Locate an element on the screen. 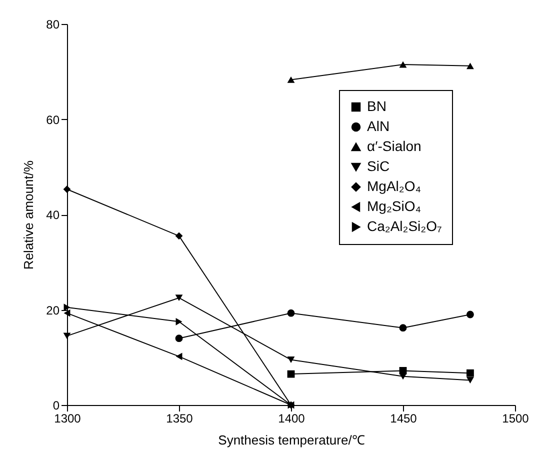  y-tick-label: 0 is located at coordinates (56, 405).